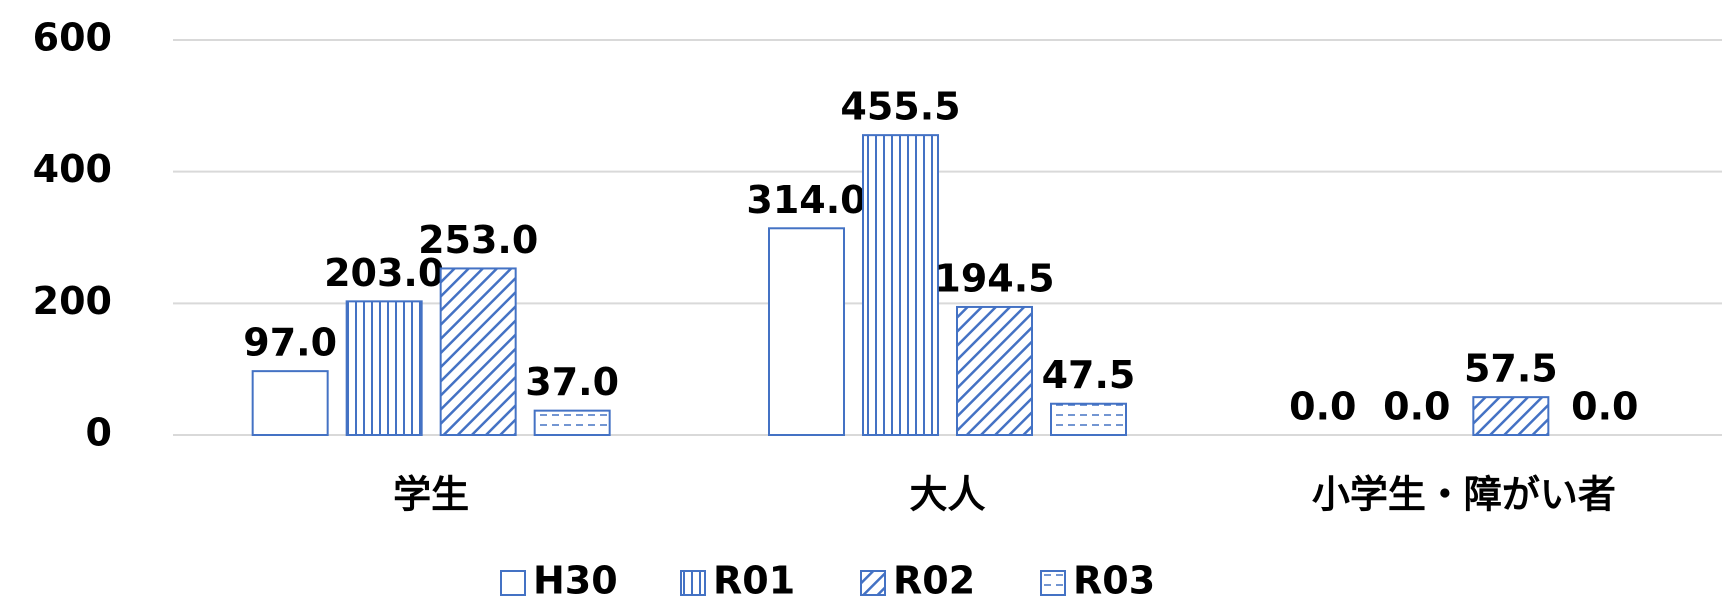 The image size is (1722, 603). I want to click on legend-label: R02, so click(934, 581).